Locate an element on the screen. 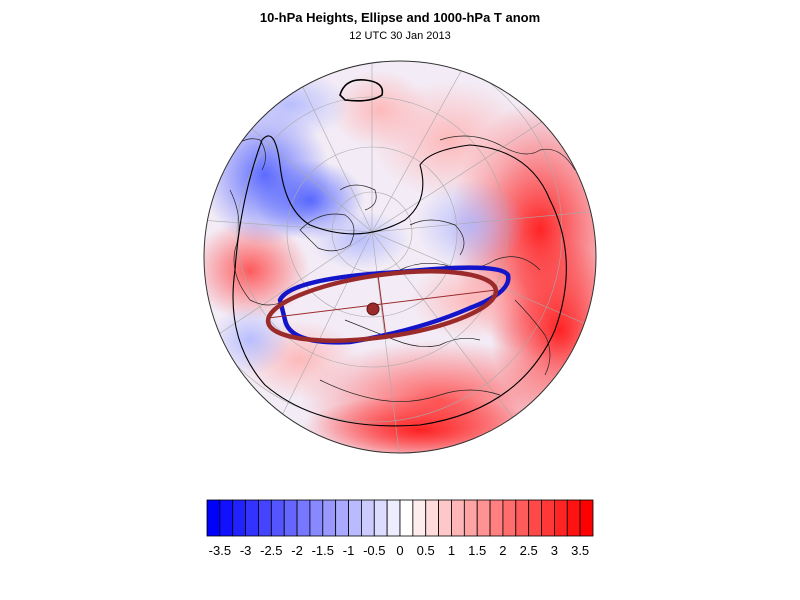 The height and width of the screenshot is (600, 800). colorbar-tick-label: -0.5 is located at coordinates (374, 550).